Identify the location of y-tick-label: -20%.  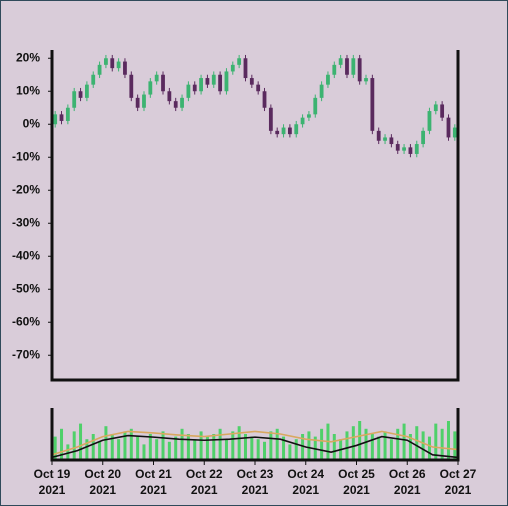
(26, 189).